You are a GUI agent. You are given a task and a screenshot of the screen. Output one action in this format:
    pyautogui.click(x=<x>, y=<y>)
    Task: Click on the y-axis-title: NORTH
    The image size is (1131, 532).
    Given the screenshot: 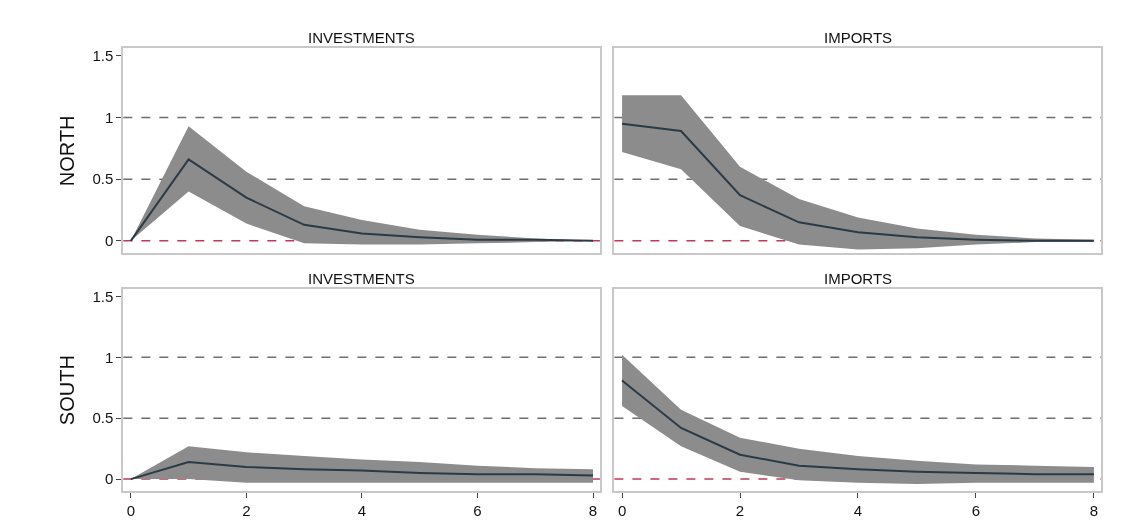 What is the action you would take?
    pyautogui.click(x=67, y=151)
    